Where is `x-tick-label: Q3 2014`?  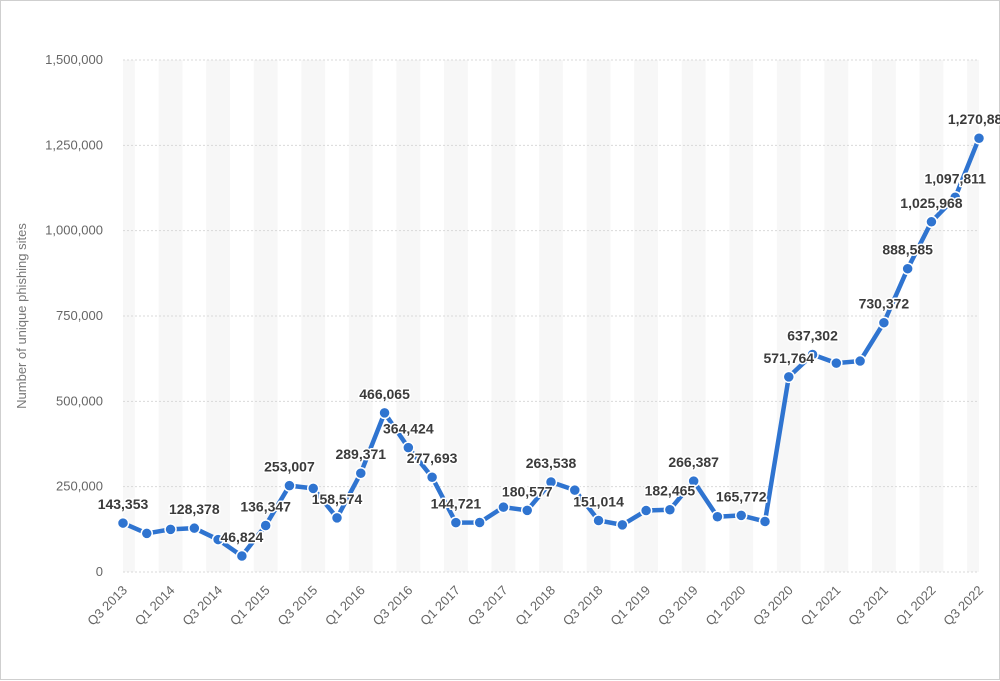 x-tick-label: Q3 2014 is located at coordinates (202, 606).